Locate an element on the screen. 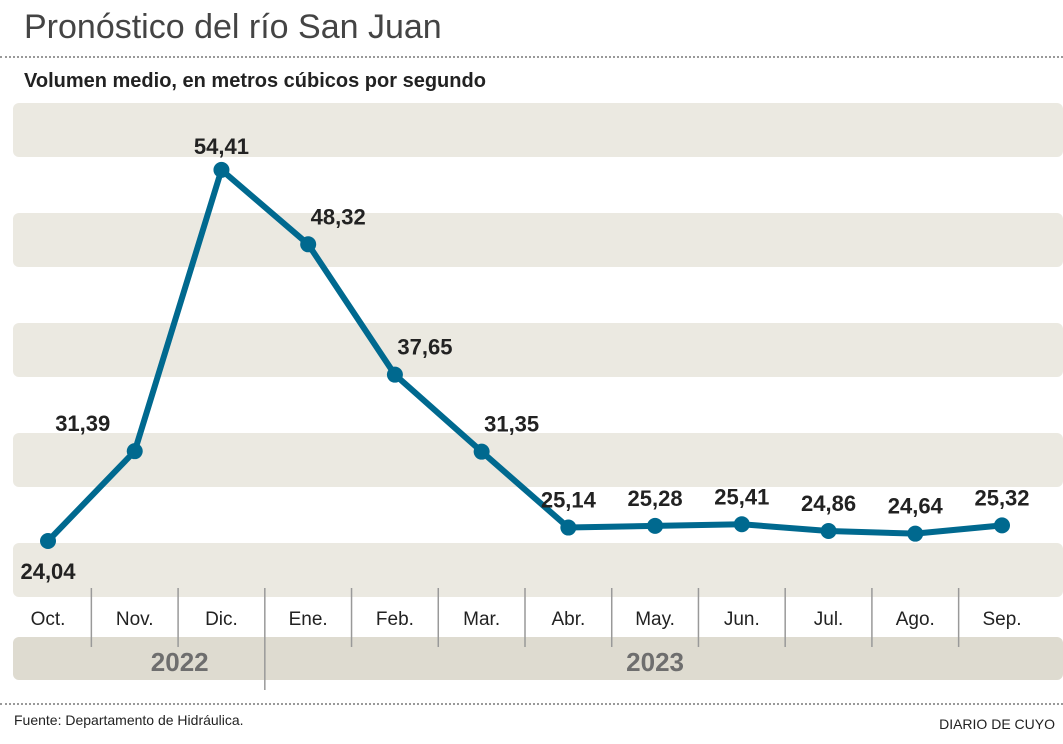 Image resolution: width=1063 pixels, height=744 pixels. month-label: Ene. is located at coordinates (308, 619).